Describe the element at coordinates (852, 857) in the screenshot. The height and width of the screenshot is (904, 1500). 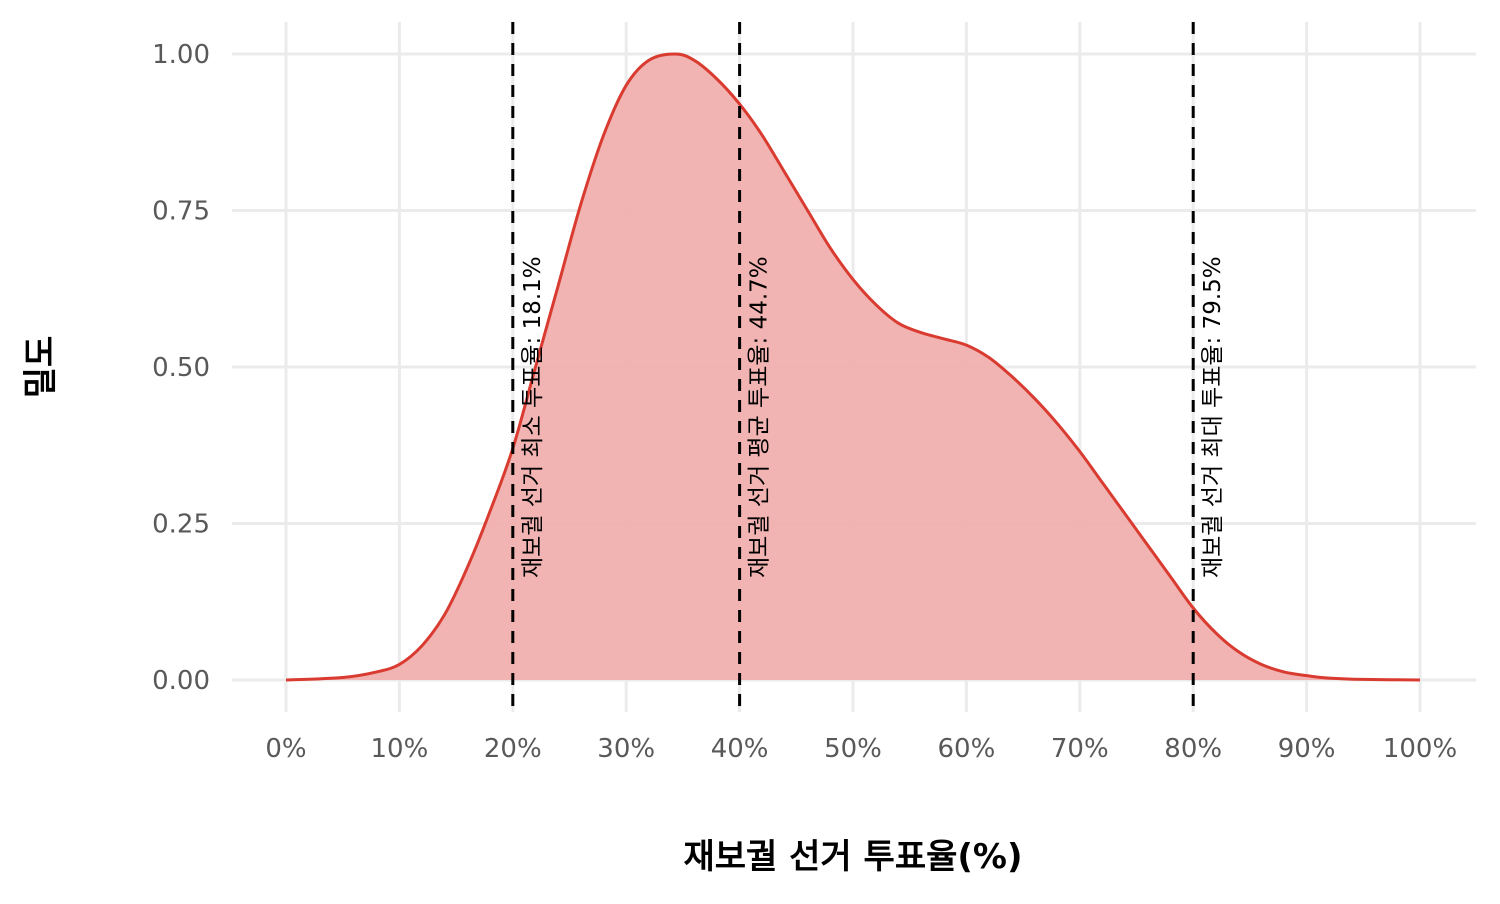
I see `x-axis-title: 재보궐 선거 투표율(%)` at that location.